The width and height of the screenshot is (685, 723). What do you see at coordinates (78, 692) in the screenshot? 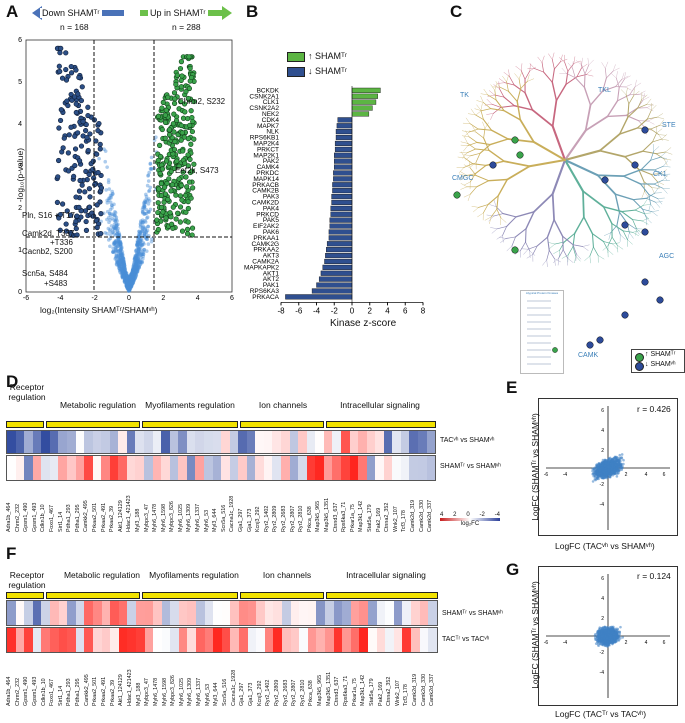
I see `gene-label: Pdha1_295` at bounding box center [78, 692].